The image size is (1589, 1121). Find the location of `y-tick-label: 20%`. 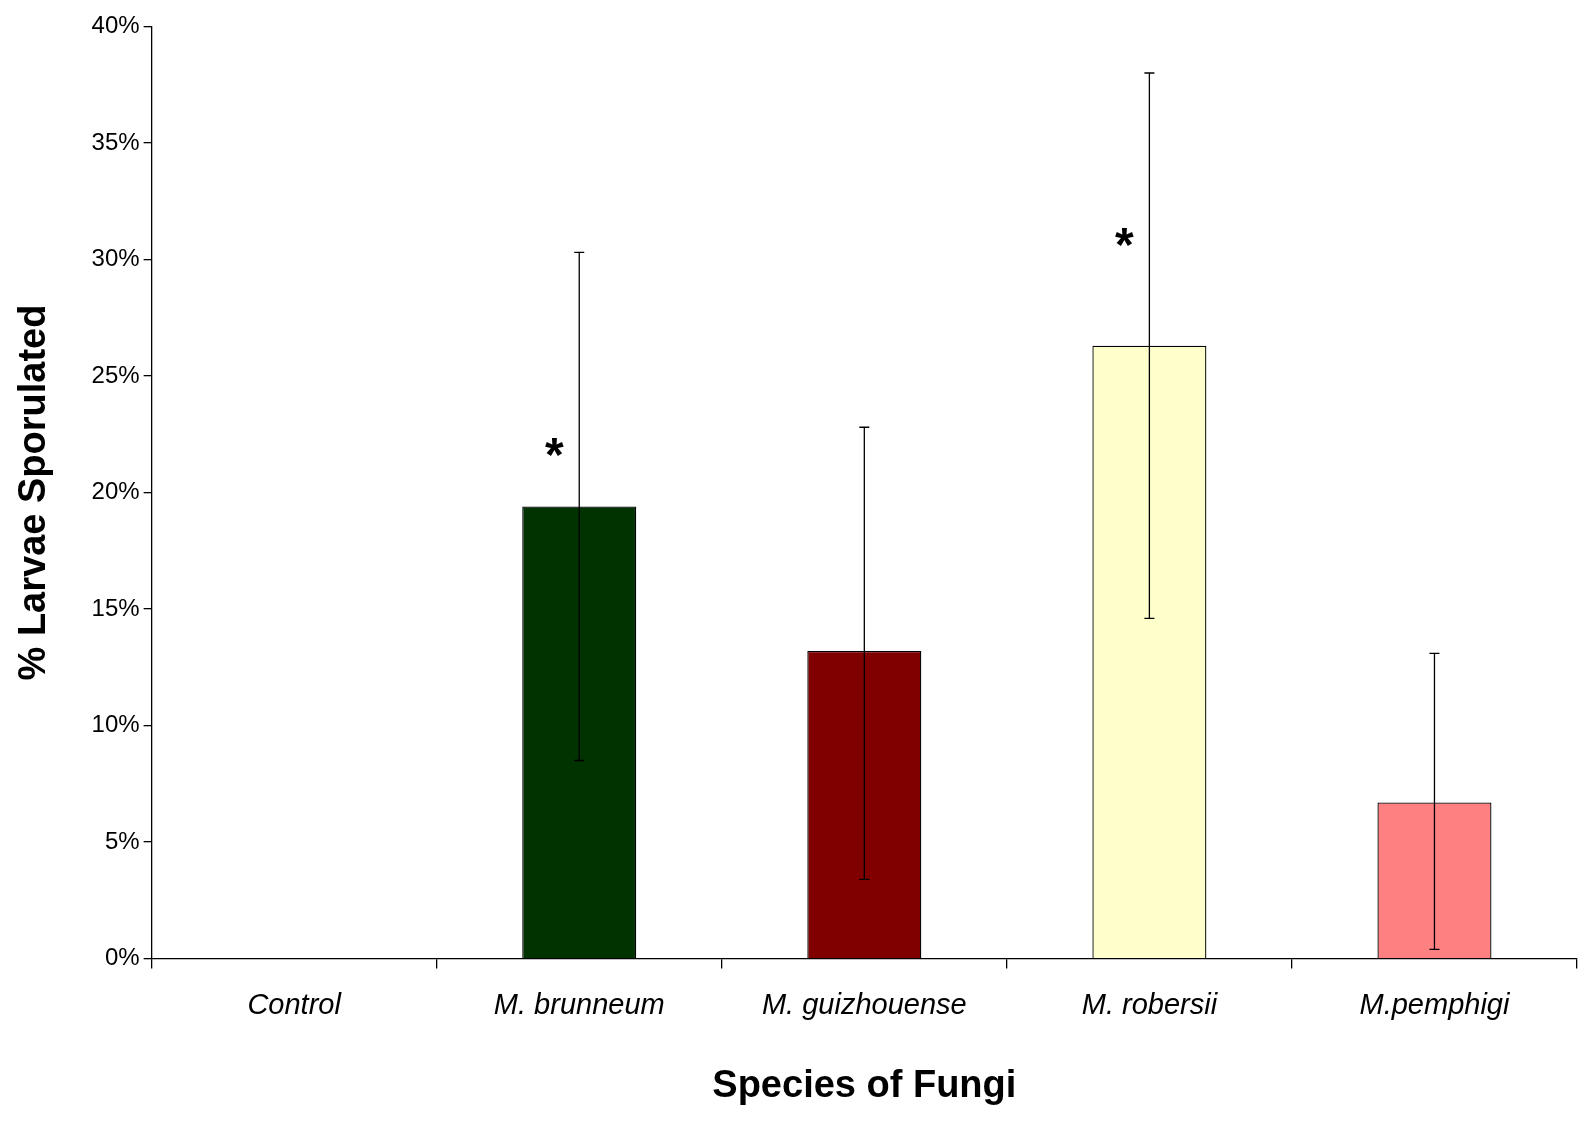

y-tick-label: 20% is located at coordinates (115, 491).